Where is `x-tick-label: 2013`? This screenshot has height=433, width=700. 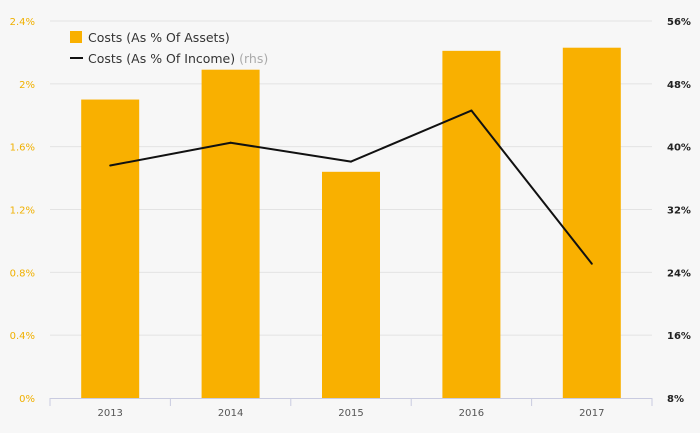
x-tick-label: 2013 is located at coordinates (109, 413).